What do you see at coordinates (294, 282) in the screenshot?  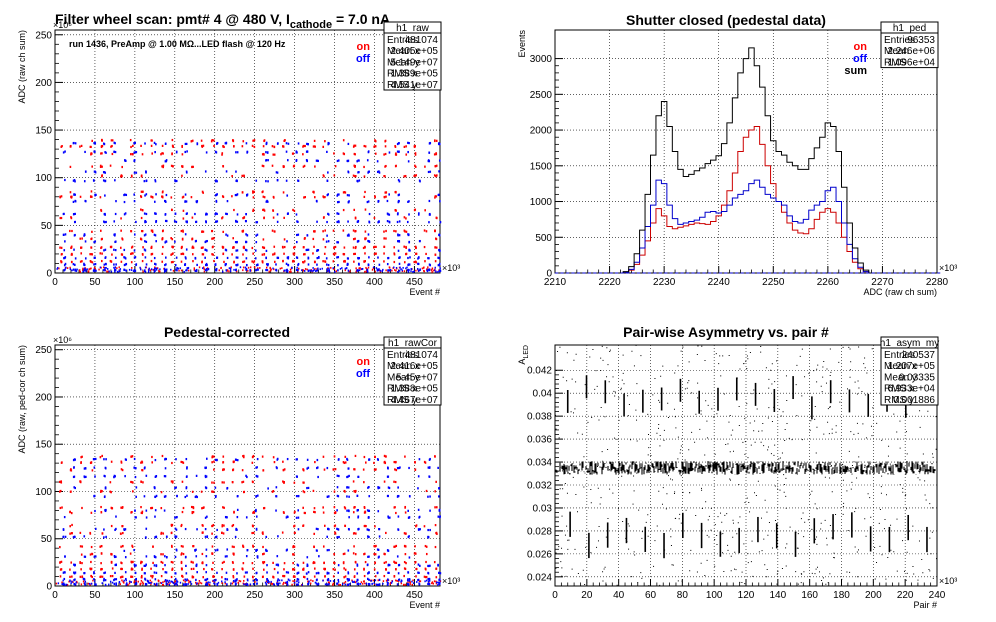 I see `x-tick-label: 300` at bounding box center [294, 282].